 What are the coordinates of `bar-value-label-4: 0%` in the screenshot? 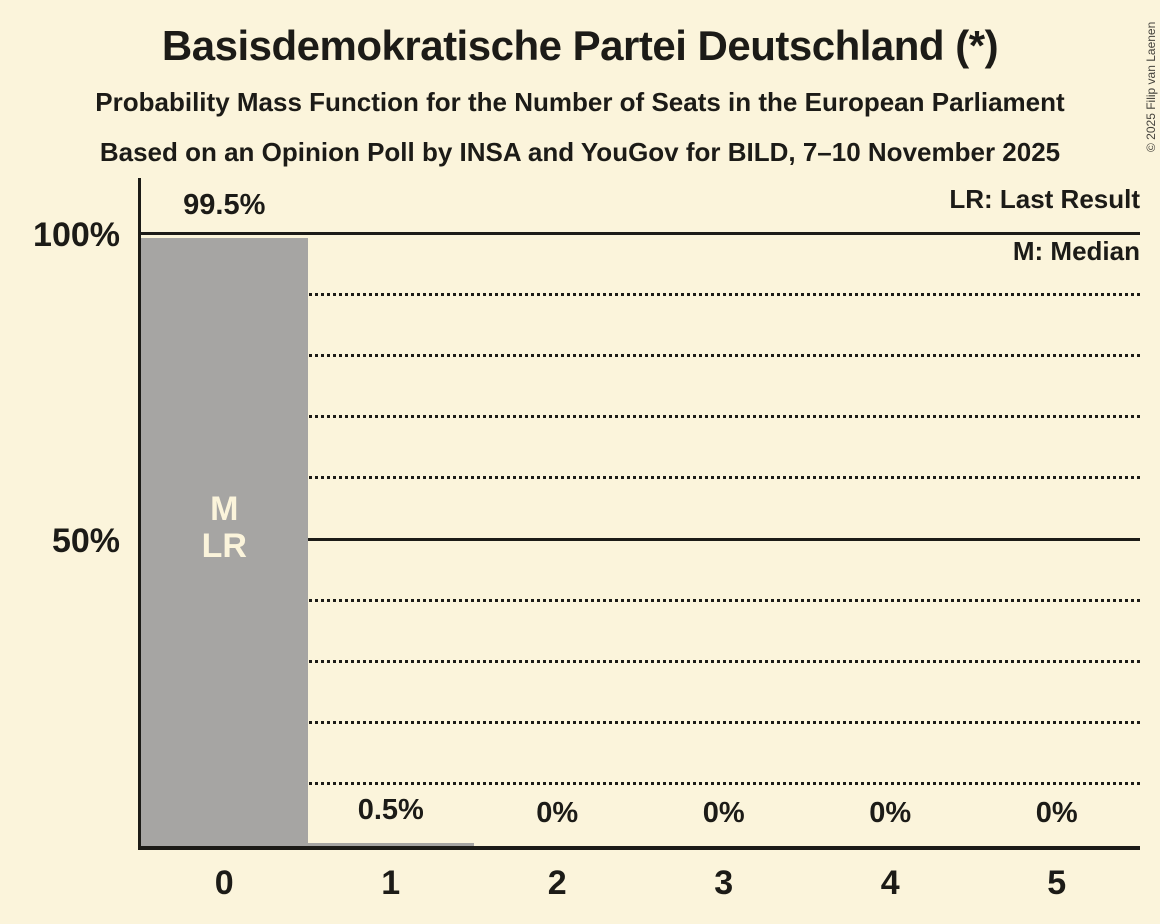 It's located at (890, 813).